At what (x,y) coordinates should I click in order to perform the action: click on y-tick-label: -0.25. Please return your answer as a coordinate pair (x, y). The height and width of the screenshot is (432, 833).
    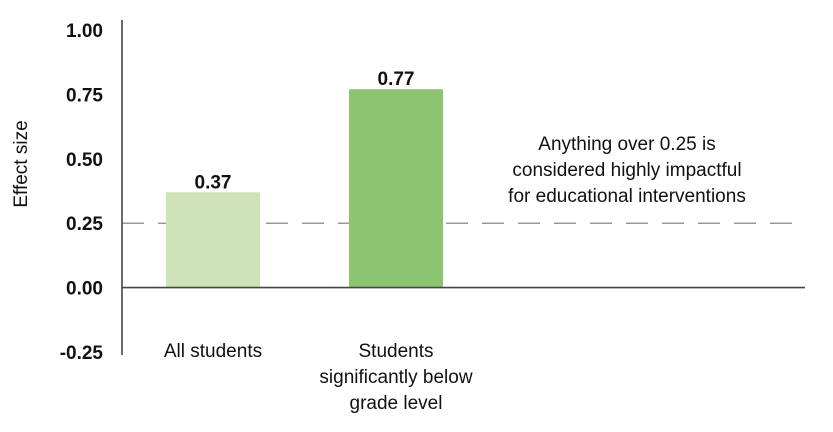
    Looking at the image, I should click on (82, 353).